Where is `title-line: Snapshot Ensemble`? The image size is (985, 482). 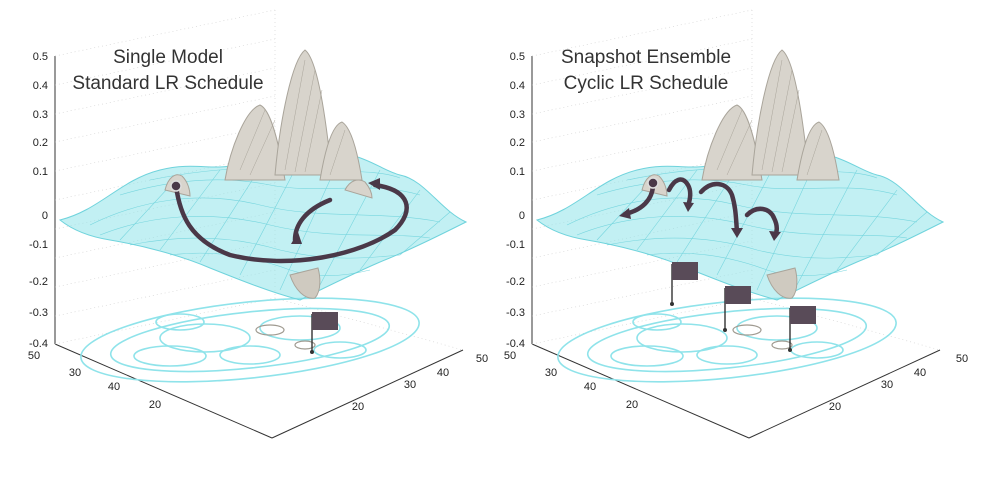
title-line: Snapshot Ensemble is located at coordinates (646, 57).